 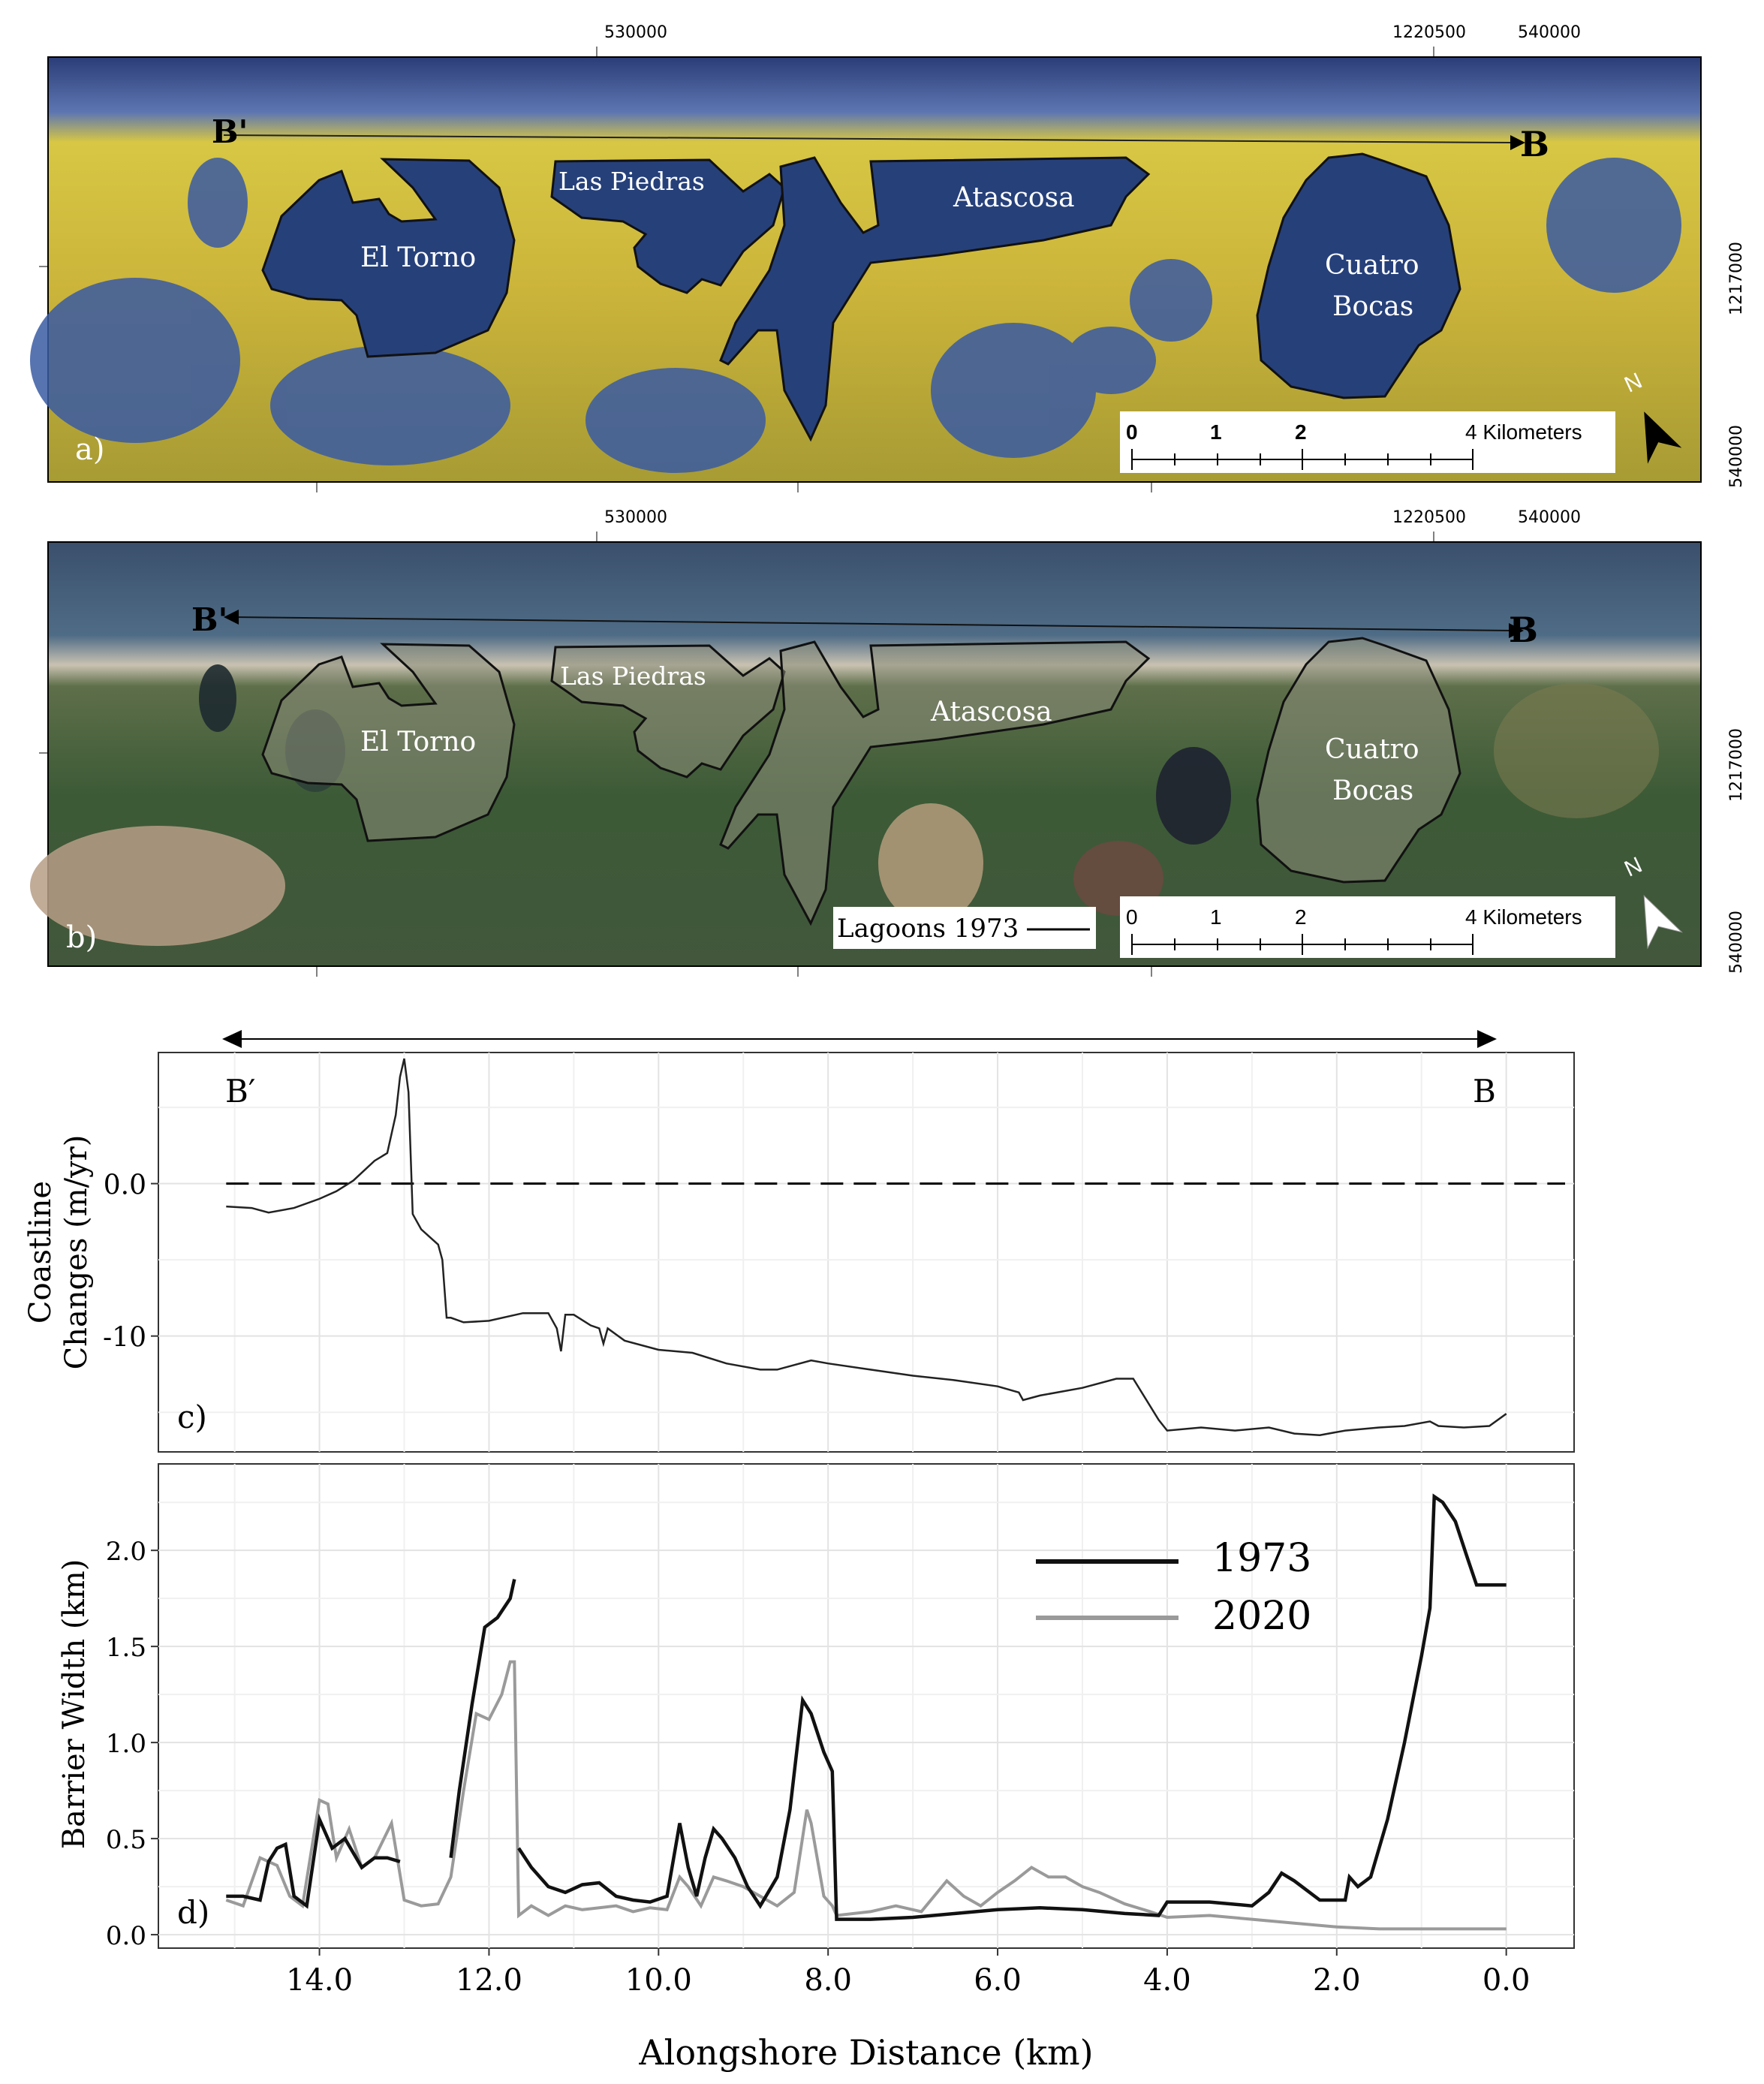 What do you see at coordinates (1014, 197) in the screenshot?
I see `lagoon-label-atascosa-a: Atascosa` at bounding box center [1014, 197].